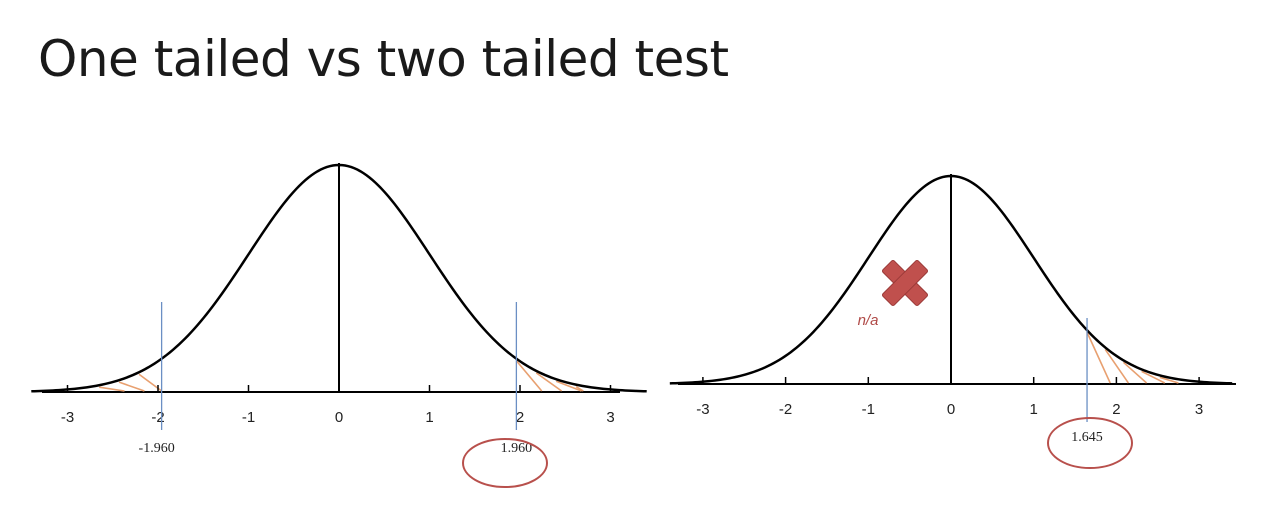  What do you see at coordinates (517, 448) in the screenshot?
I see `critical-value-label: 1.960` at bounding box center [517, 448].